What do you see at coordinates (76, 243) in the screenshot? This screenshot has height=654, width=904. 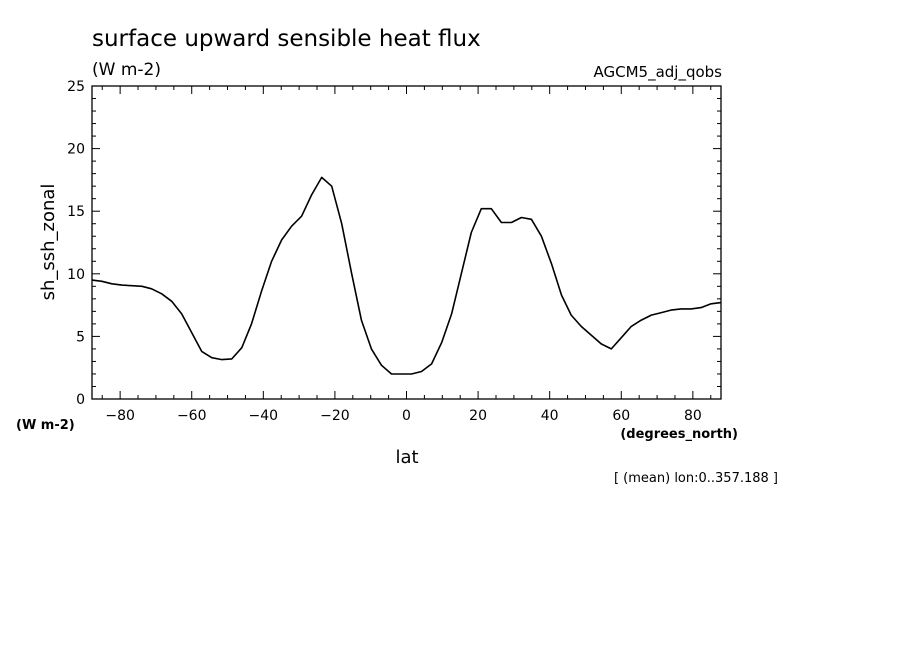 I see `y-tick-labels: 0 5 10 15 20 25` at bounding box center [76, 243].